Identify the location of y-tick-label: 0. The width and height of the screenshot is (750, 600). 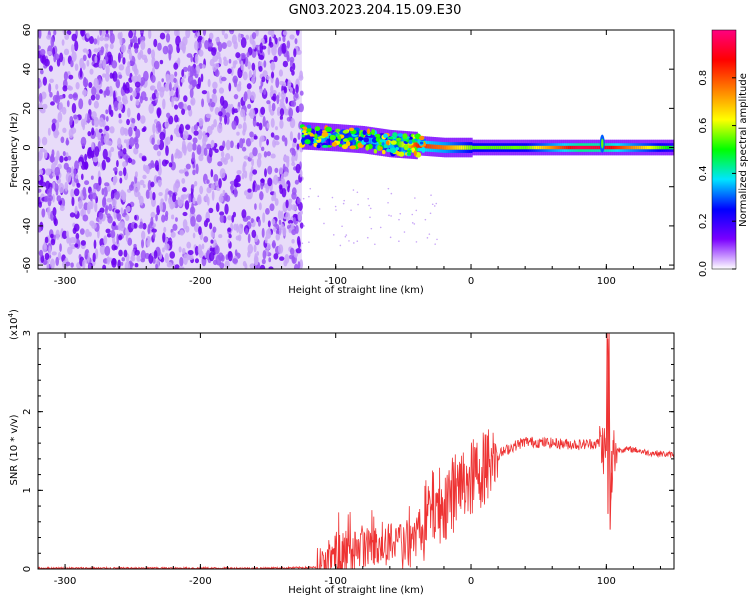
(27, 569).